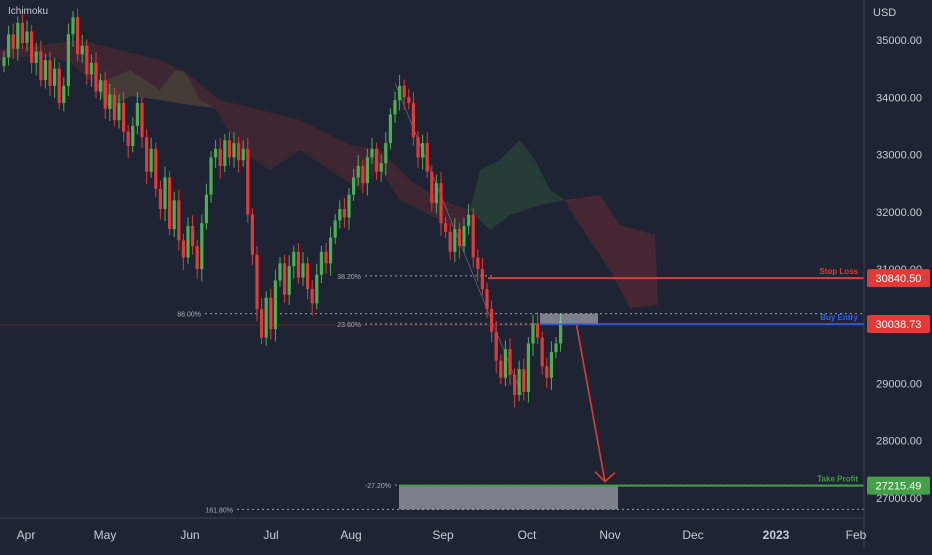 This screenshot has width=932, height=555. What do you see at coordinates (899, 442) in the screenshot?
I see `y-tick-label: 28000.00` at bounding box center [899, 442].